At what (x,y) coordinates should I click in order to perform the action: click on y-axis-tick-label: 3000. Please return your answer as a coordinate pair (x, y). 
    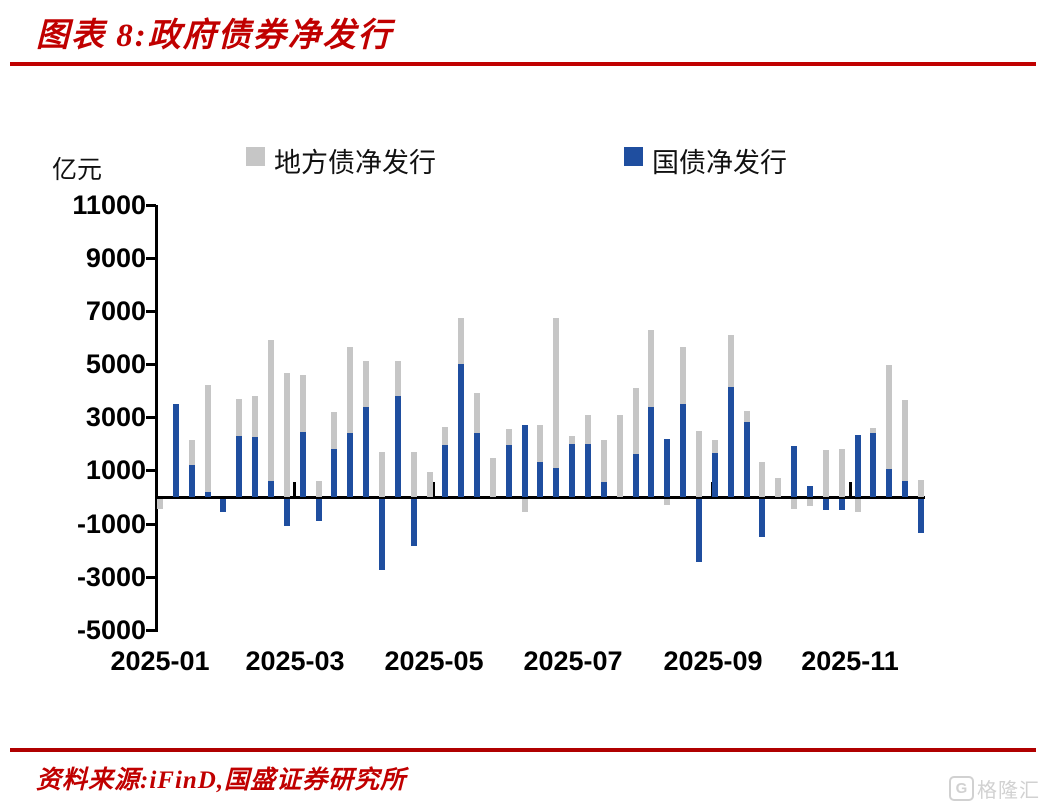
    Looking at the image, I should click on (115, 417).